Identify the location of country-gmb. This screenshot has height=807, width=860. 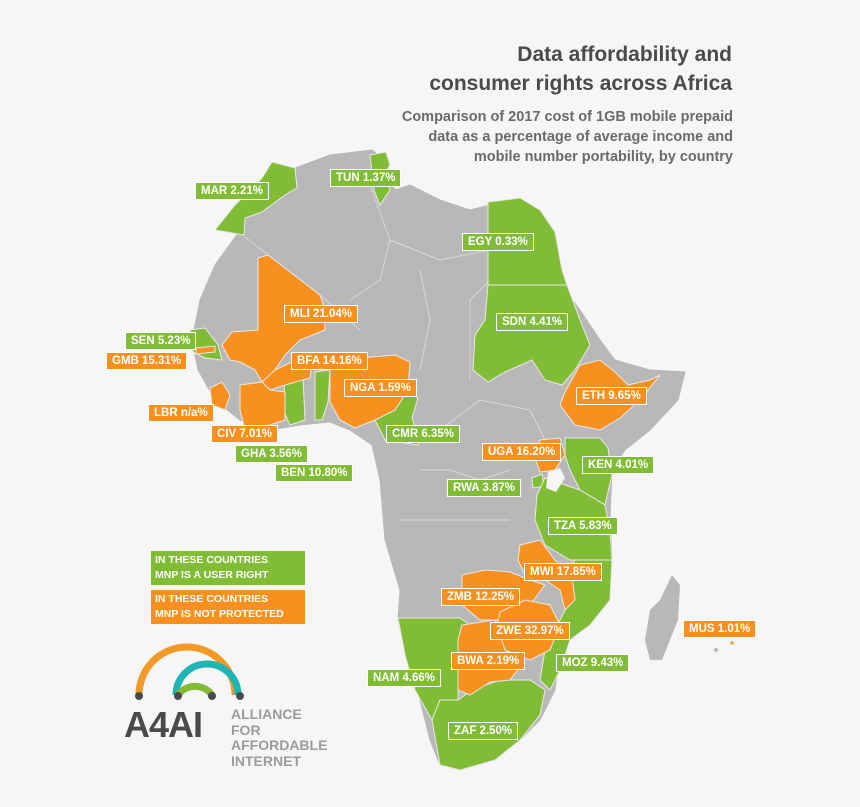
(205, 350).